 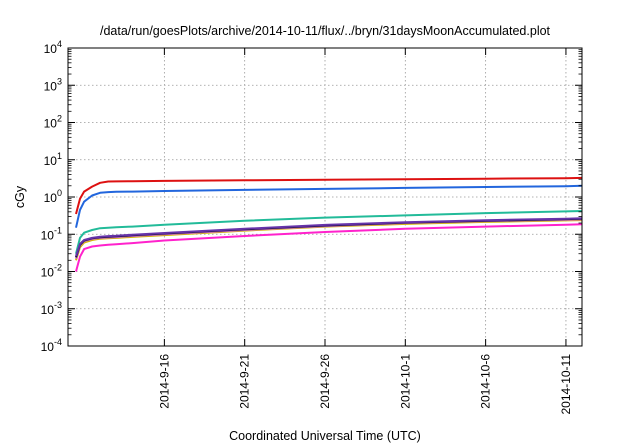 I want to click on x-tick-label: 2014-10-11, so click(x=566, y=384).